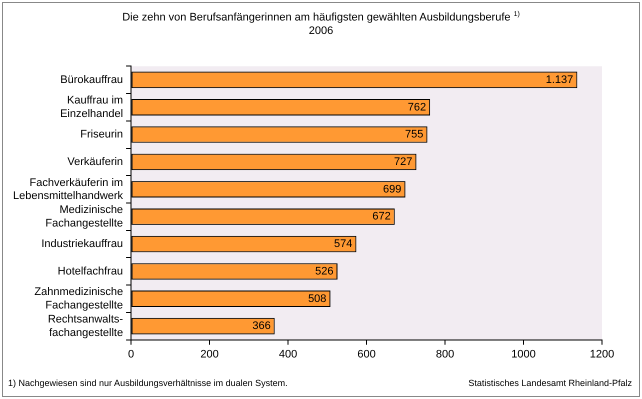 The width and height of the screenshot is (642, 399). I want to click on text: Statistisches Landesamt Rheinland-Pfalz, so click(550, 383).